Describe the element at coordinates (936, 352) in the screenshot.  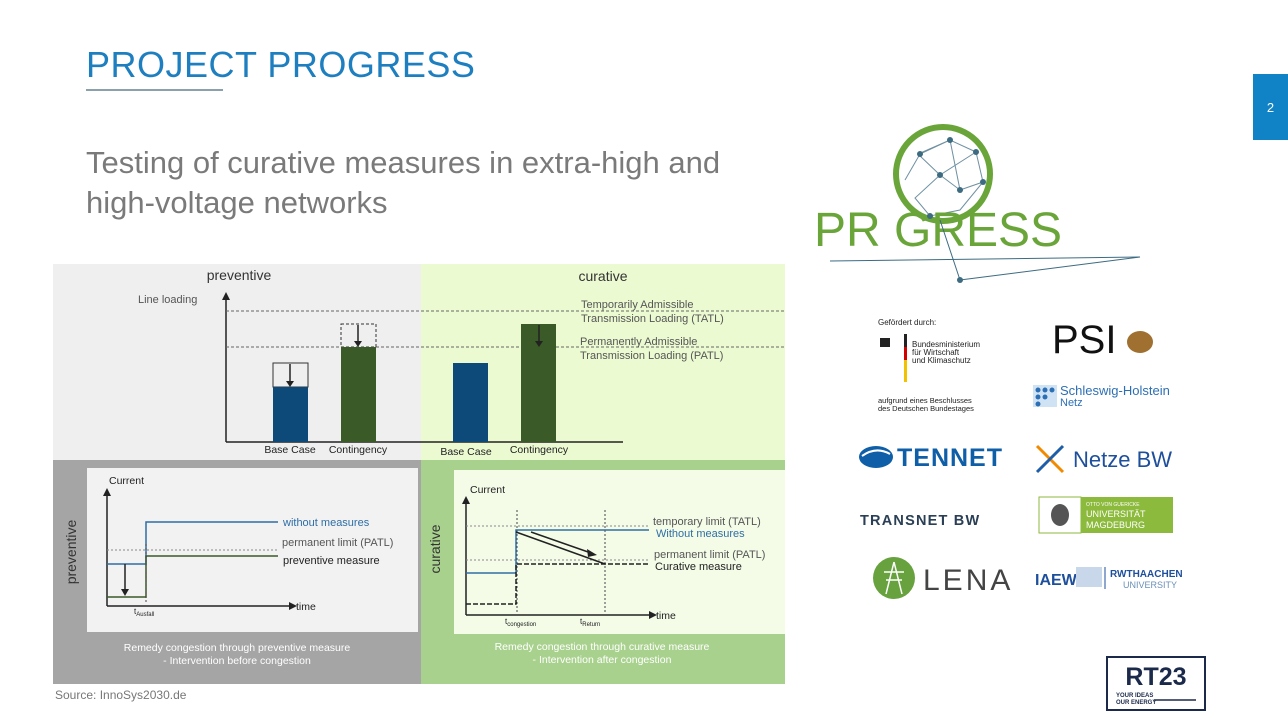
I see `bmwk-line-2: für Wirtschaft` at that location.